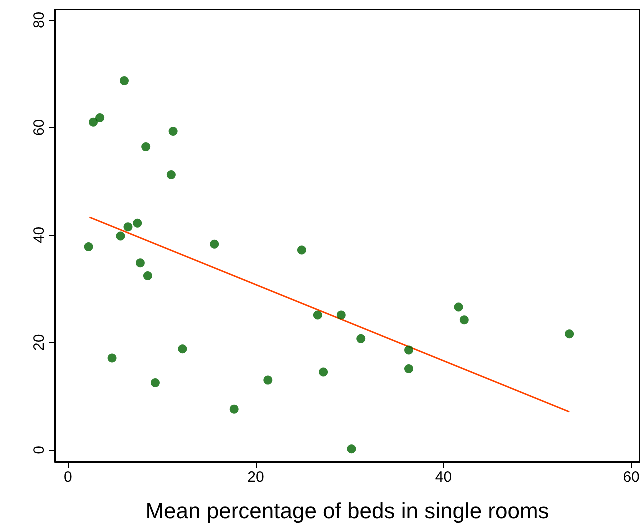 The image size is (643, 532). What do you see at coordinates (348, 511) in the screenshot?
I see `x-axis-title: Mean percentage of beds in single rooms` at bounding box center [348, 511].